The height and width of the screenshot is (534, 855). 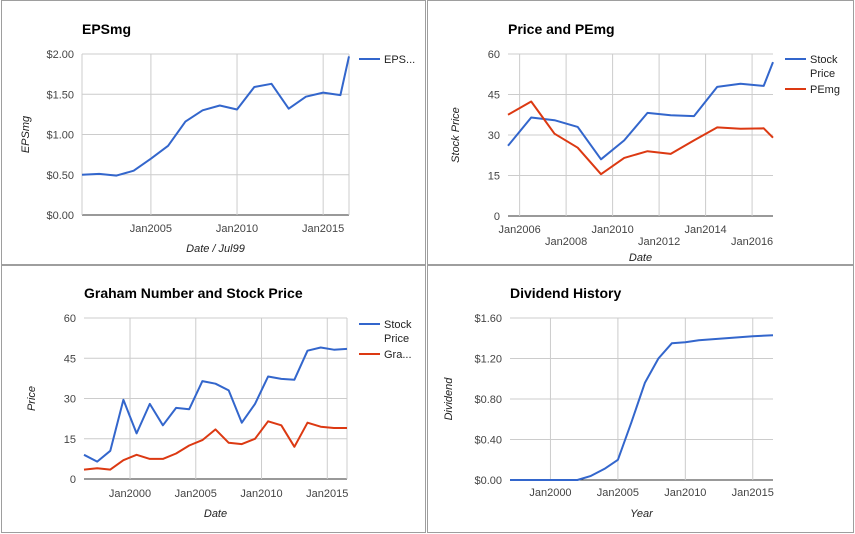 What do you see at coordinates (488, 400) in the screenshot?
I see `y-tick-label: $0.80` at bounding box center [488, 400].